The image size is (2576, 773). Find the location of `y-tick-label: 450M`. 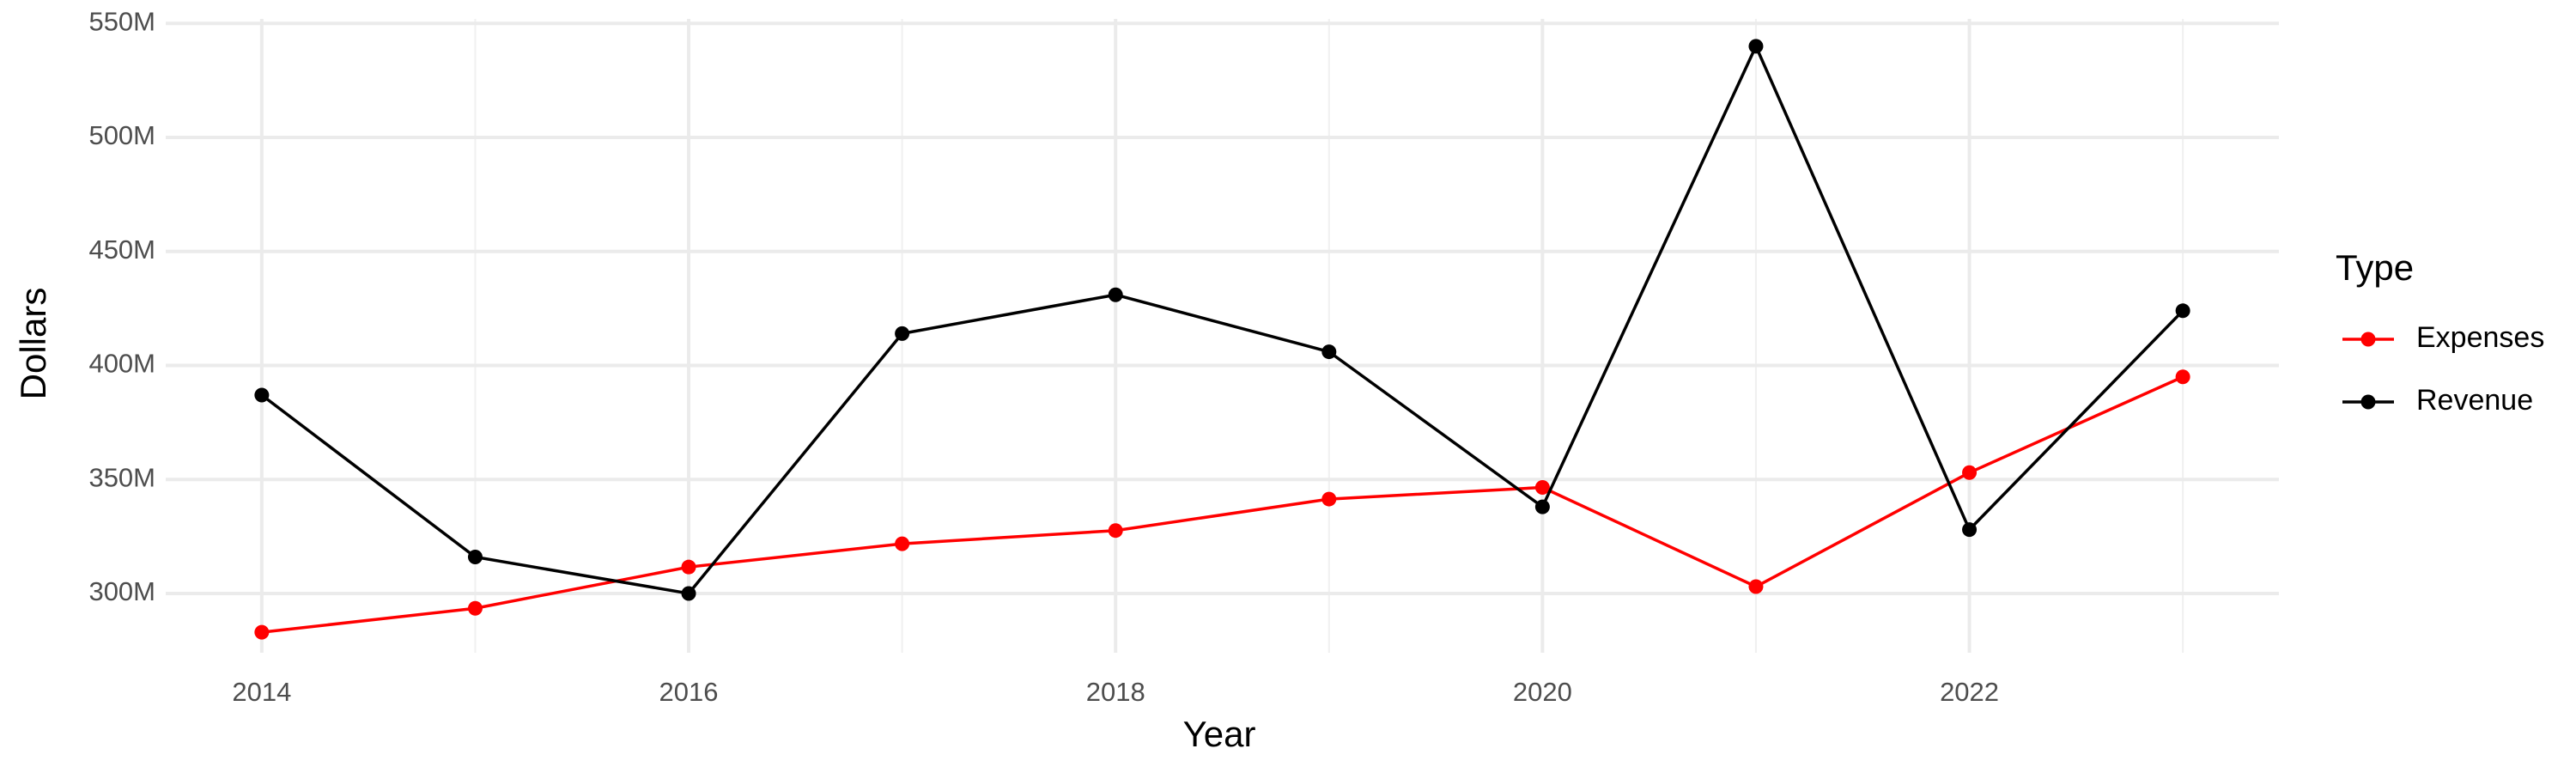

y-tick-label: 450M is located at coordinates (122, 250).